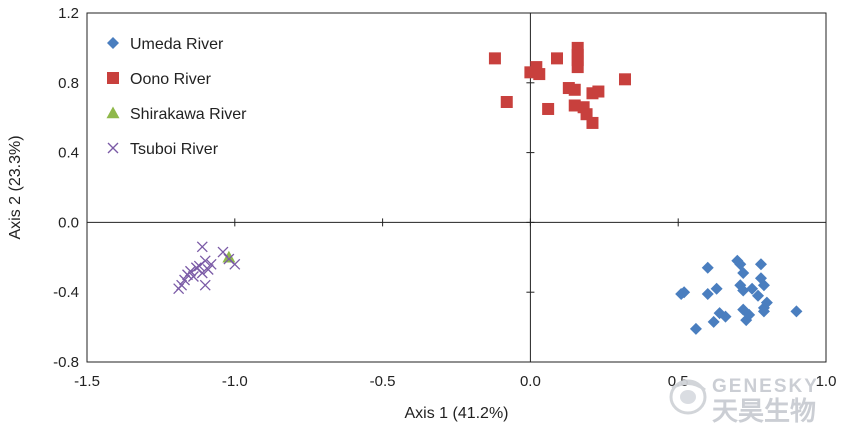 The width and height of the screenshot is (844, 429). I want to click on x-axis-title: Axis 1 (41.2%), so click(456, 413).